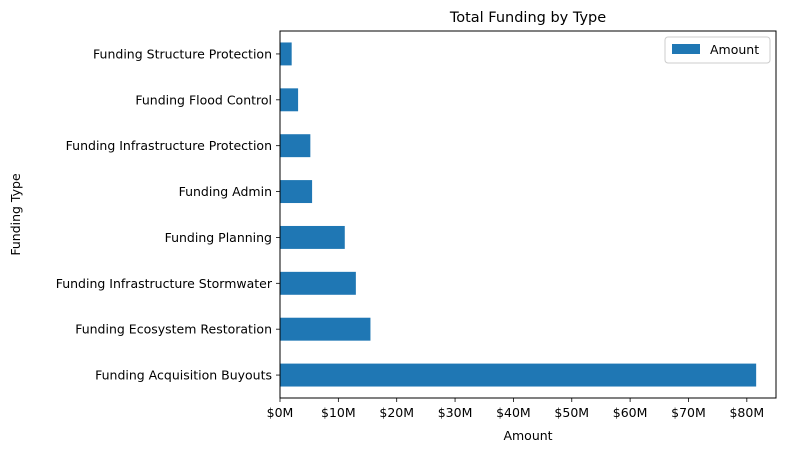 The width and height of the screenshot is (785, 453). I want to click on y-tick-label: Funding Infrastructure Stormwater, so click(164, 283).